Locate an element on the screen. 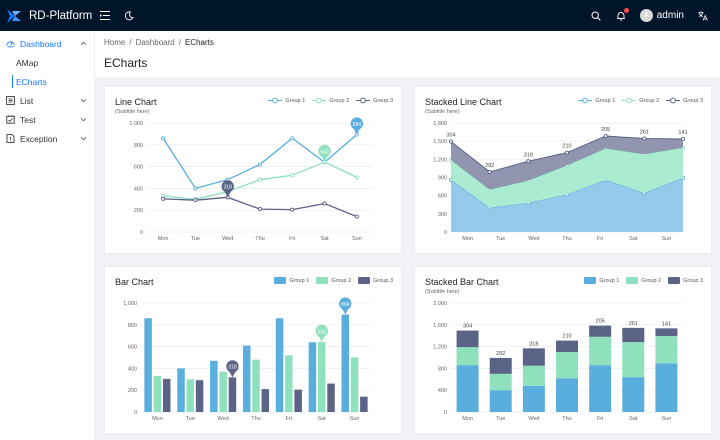 This screenshot has height=440, width=720. brand: RD-Platform is located at coordinates (47, 15).